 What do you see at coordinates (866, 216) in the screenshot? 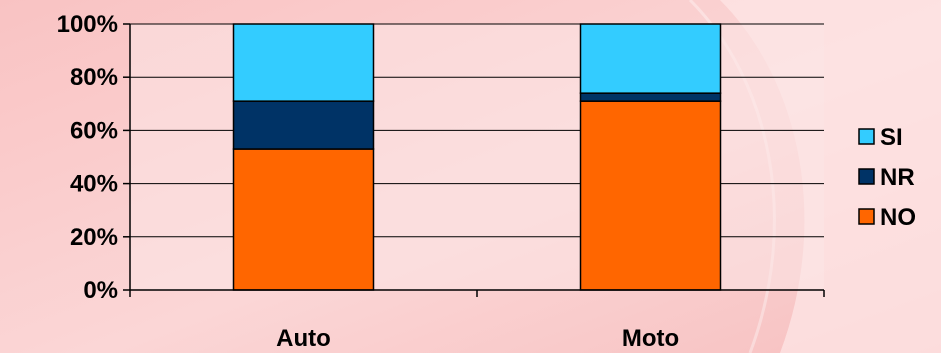
I see `legend-swatch-no` at bounding box center [866, 216].